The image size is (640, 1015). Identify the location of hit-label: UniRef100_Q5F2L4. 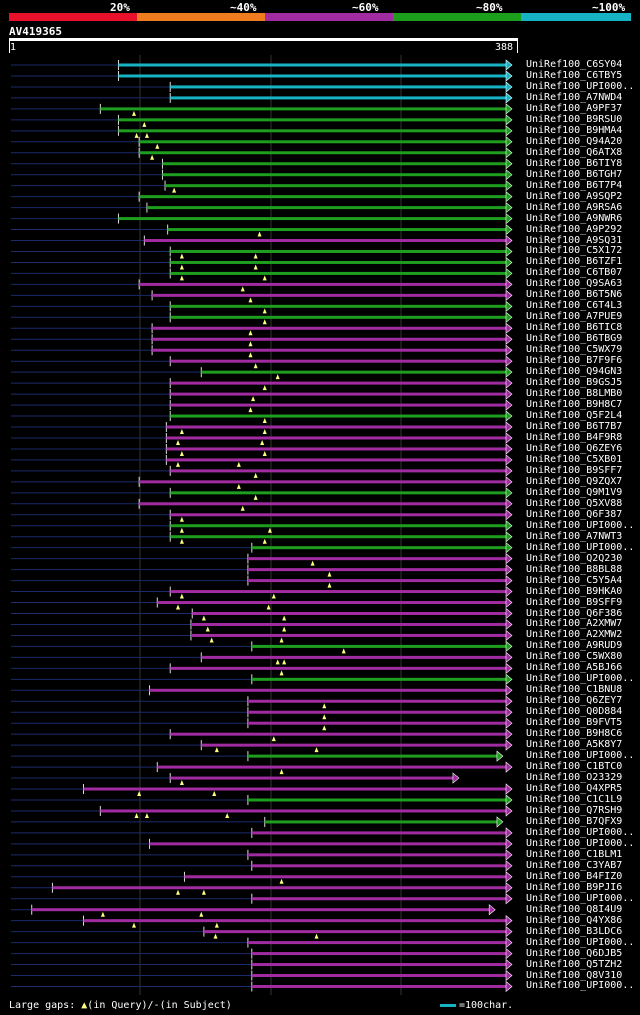
(574, 416).